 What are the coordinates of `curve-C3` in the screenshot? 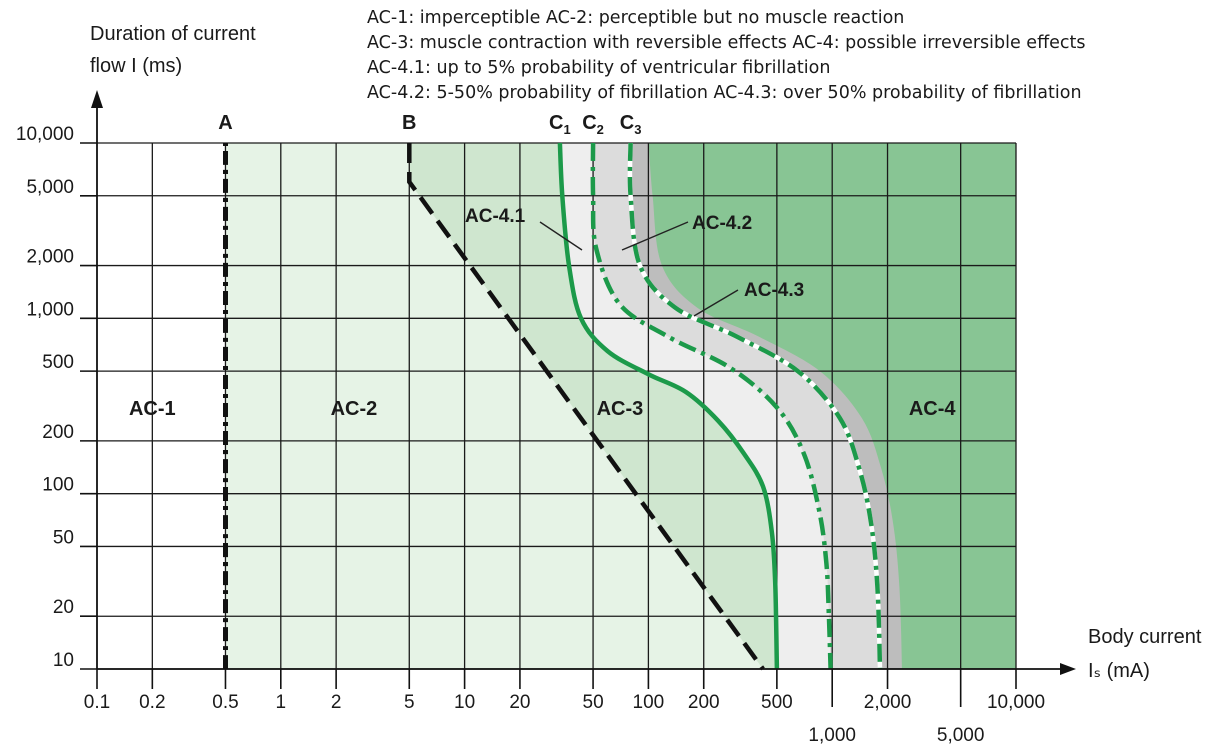 It's located at (755, 406).